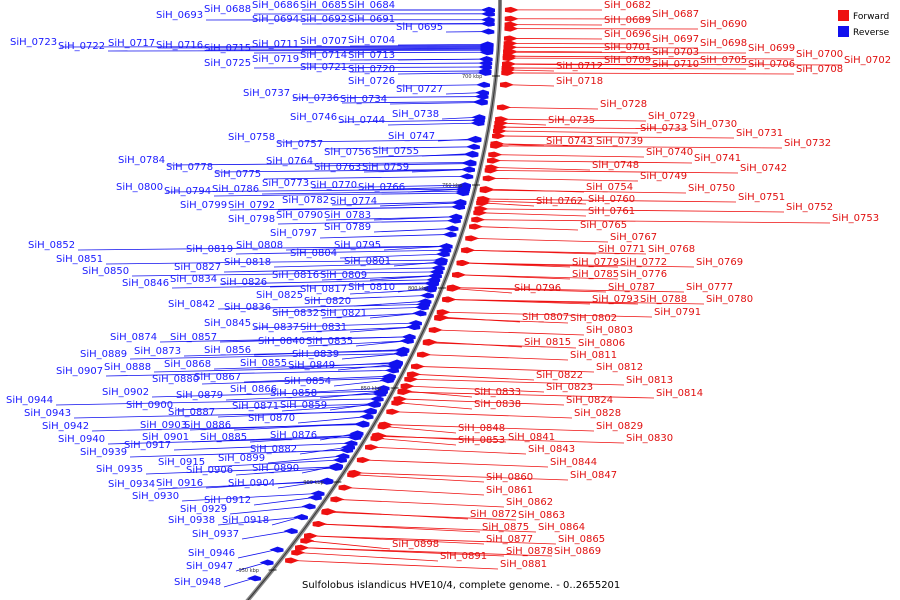 Image resolution: width=900 pixels, height=600 pixels. Describe the element at coordinates (677, 312) in the screenshot. I see `forward-gene-label: SiH_0791` at that location.